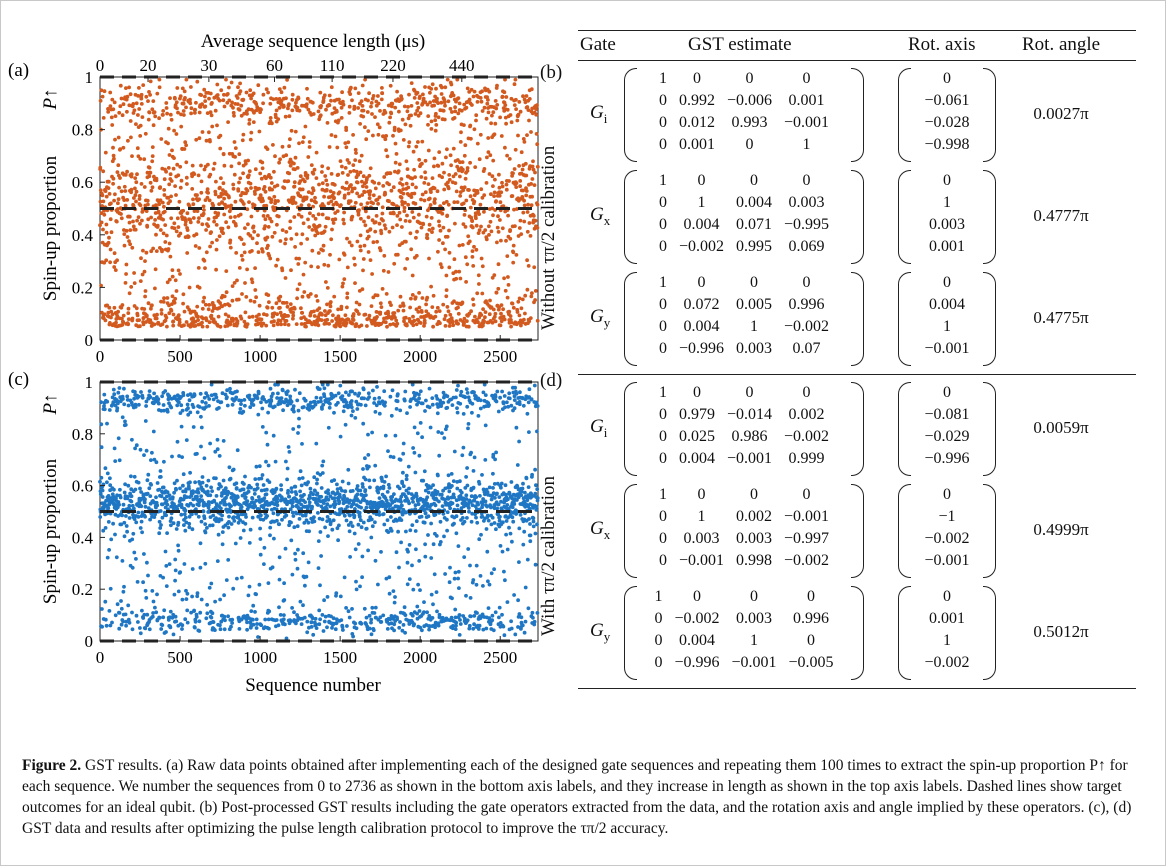 The height and width of the screenshot is (868, 1168). I want to click on x-tick-label: 0, so click(100, 356).